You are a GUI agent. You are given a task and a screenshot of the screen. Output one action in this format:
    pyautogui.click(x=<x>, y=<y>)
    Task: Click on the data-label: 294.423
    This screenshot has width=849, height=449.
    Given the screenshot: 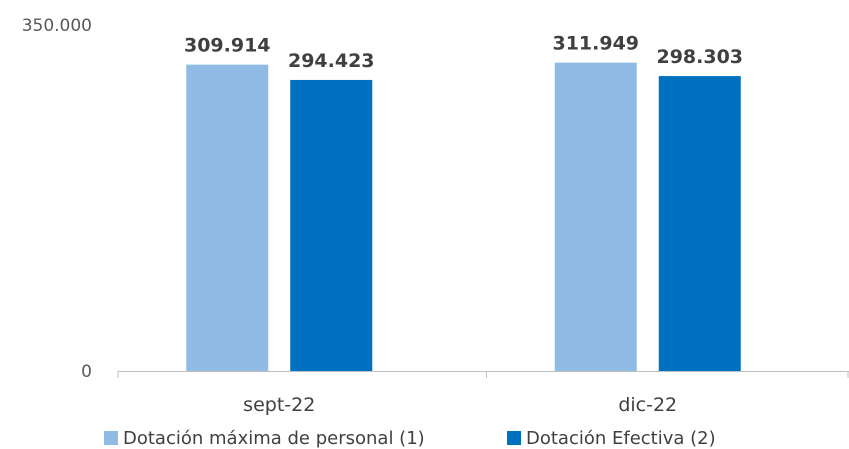 What is the action you would take?
    pyautogui.click(x=331, y=61)
    